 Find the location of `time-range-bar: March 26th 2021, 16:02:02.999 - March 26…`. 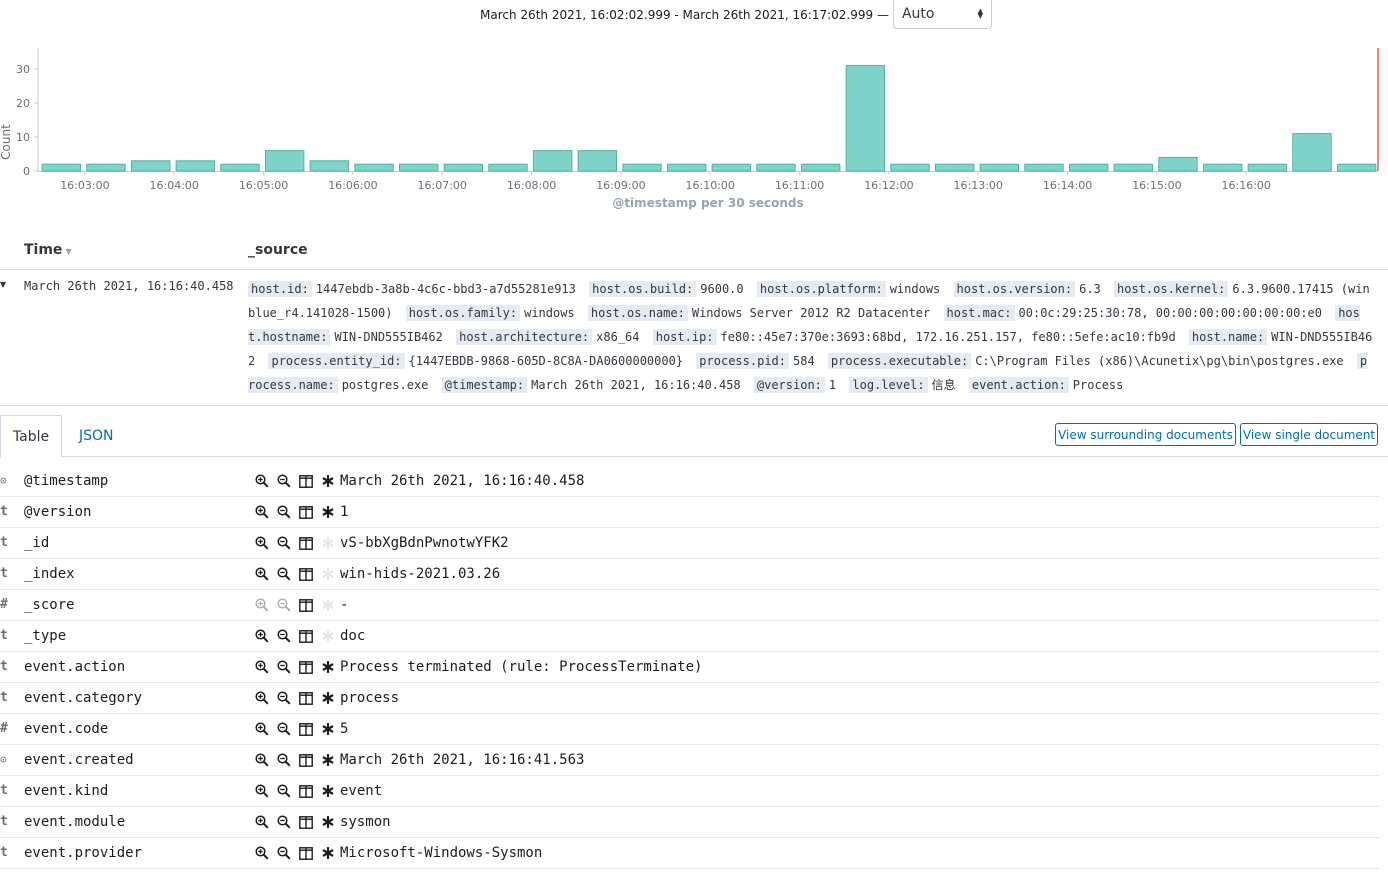

time-range-bar: March 26th 2021, 16:02:02.999 - March 26… is located at coordinates (694, 15).